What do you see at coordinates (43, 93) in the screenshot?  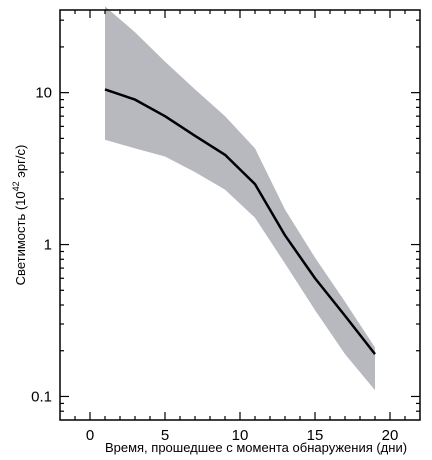 I see `y-tick-label: 10` at bounding box center [43, 93].